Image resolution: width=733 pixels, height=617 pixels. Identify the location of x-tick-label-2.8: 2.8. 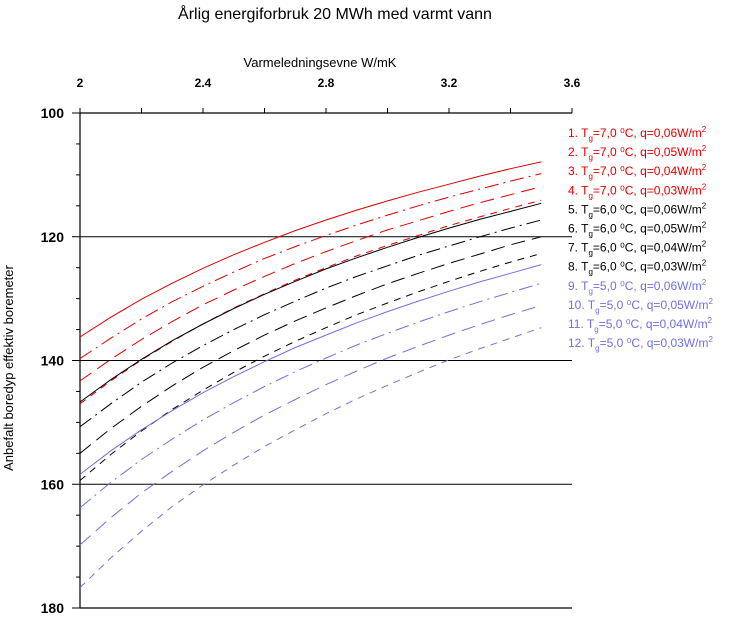
(326, 83).